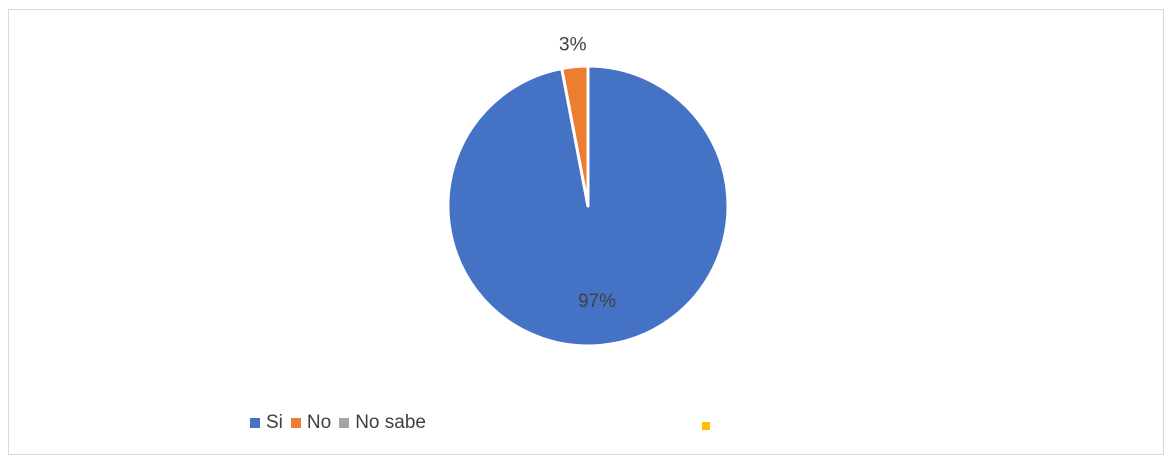 This screenshot has height=457, width=1168. I want to click on legend-item-no-sabe: No sabe, so click(382, 423).